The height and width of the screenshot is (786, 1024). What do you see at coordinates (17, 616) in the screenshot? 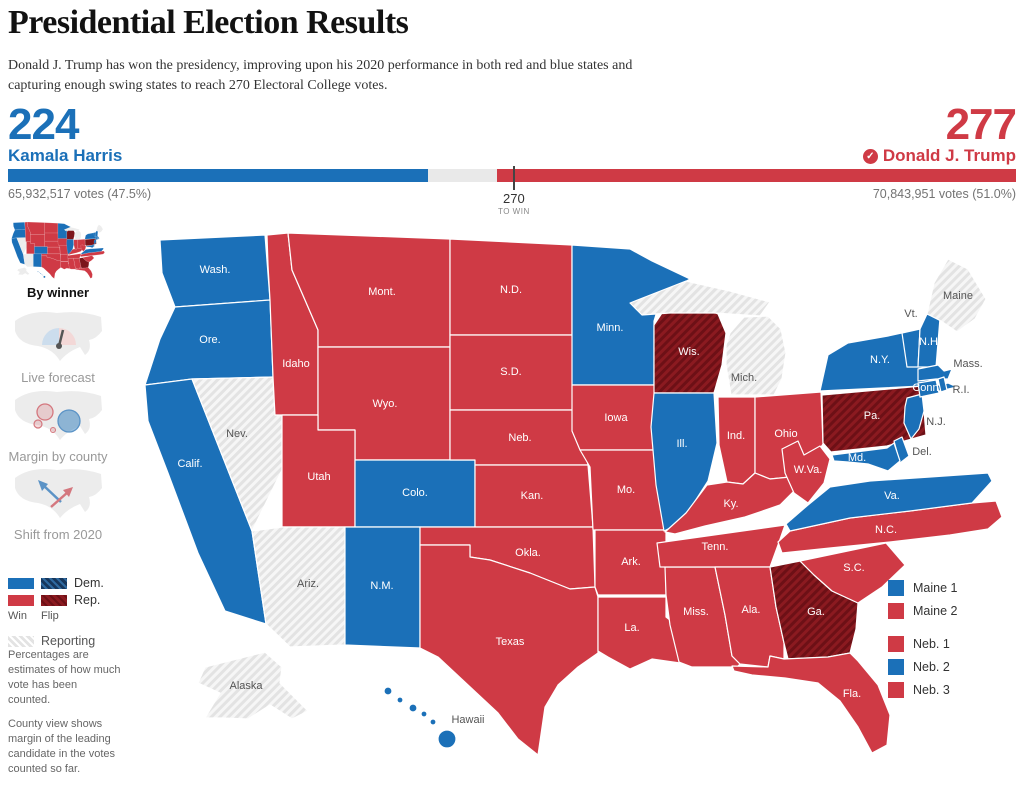
I see `win-label: Win` at bounding box center [17, 616].